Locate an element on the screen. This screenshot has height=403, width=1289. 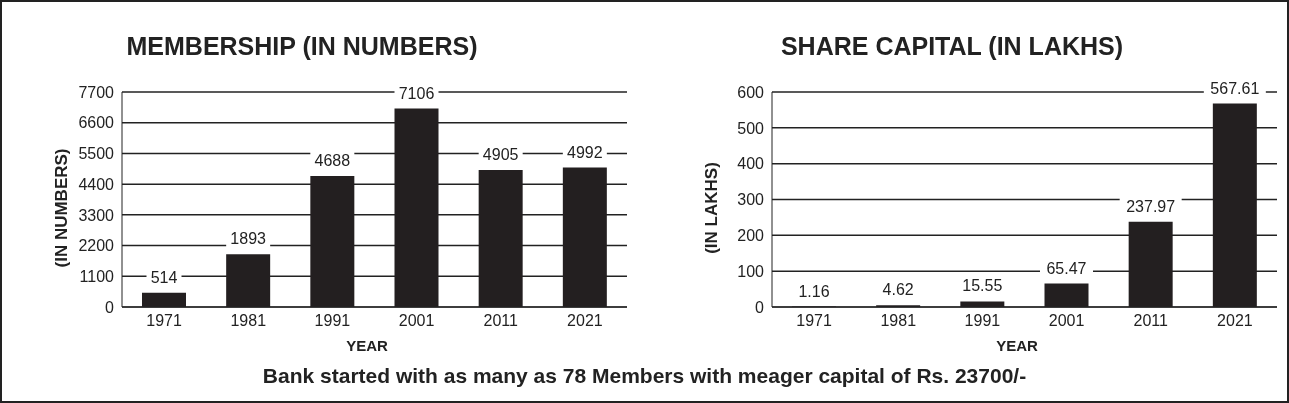
chart-title: SHARE CAPITAL (IN LAKHS) is located at coordinates (952, 46).